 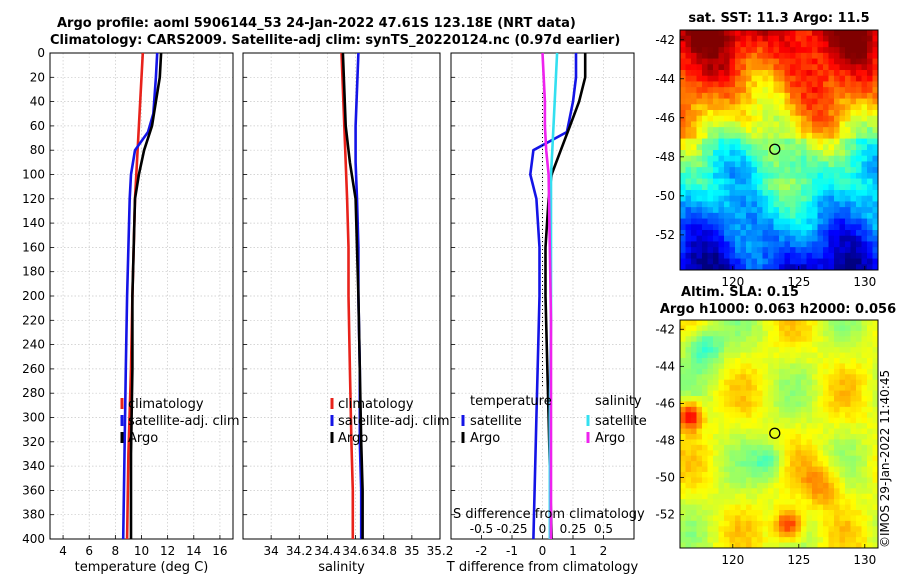 I want to click on y-tick-label: 120, so click(x=33, y=199).